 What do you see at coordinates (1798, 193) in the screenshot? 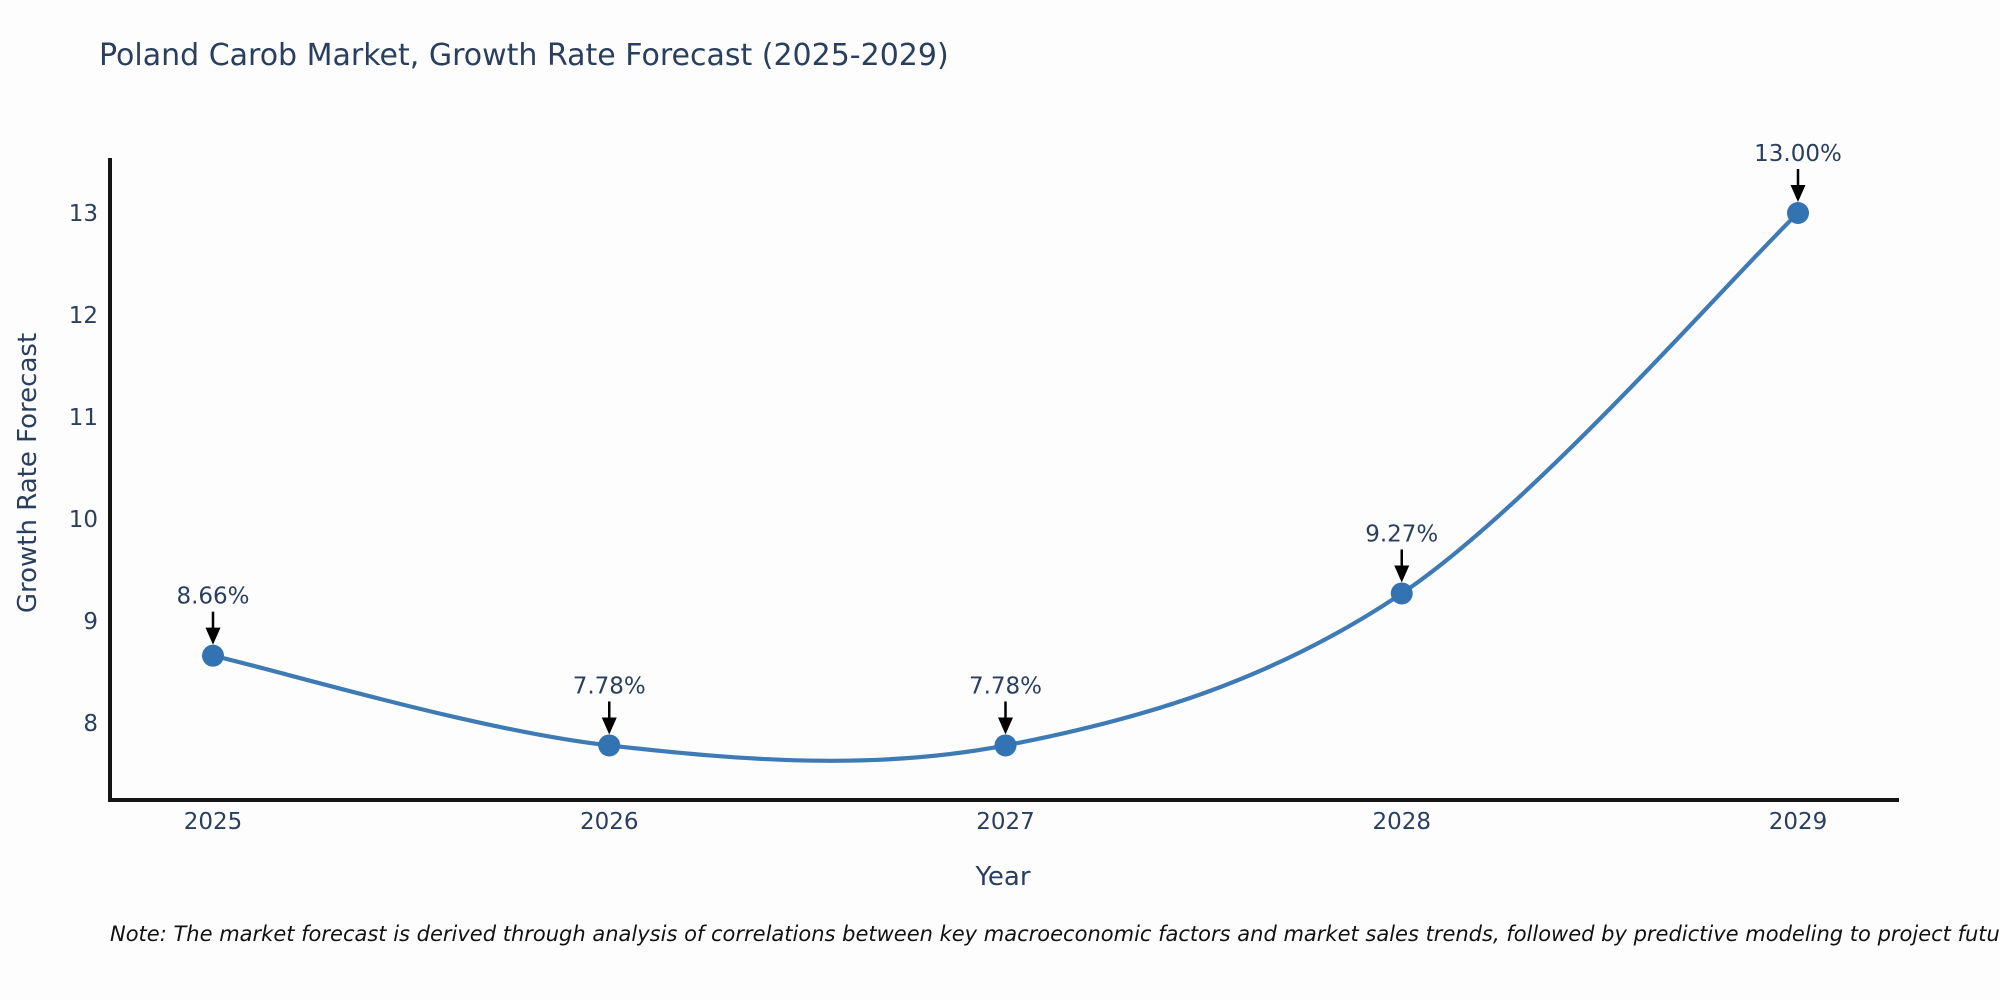
I see `annotation-arrowhead-2029` at bounding box center [1798, 193].